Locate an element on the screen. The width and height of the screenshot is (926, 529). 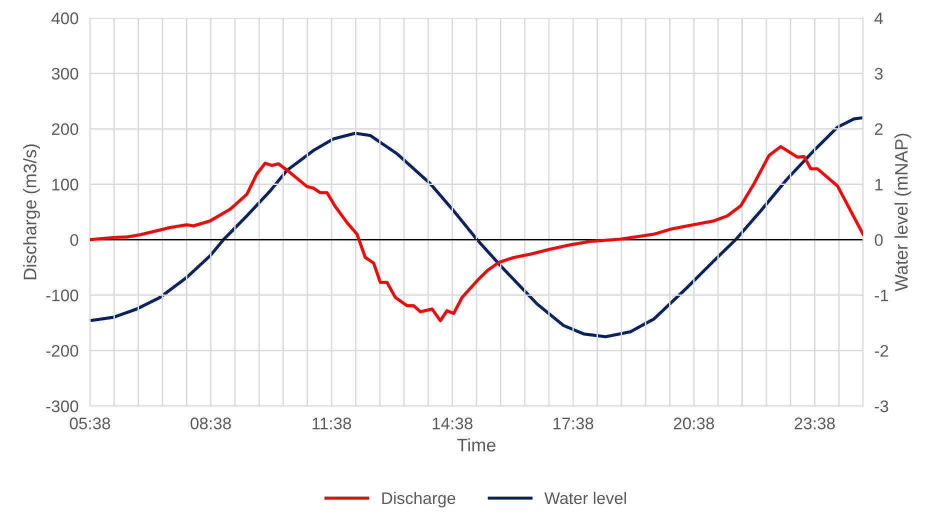
y-tick-label: -300 is located at coordinates (62, 406).